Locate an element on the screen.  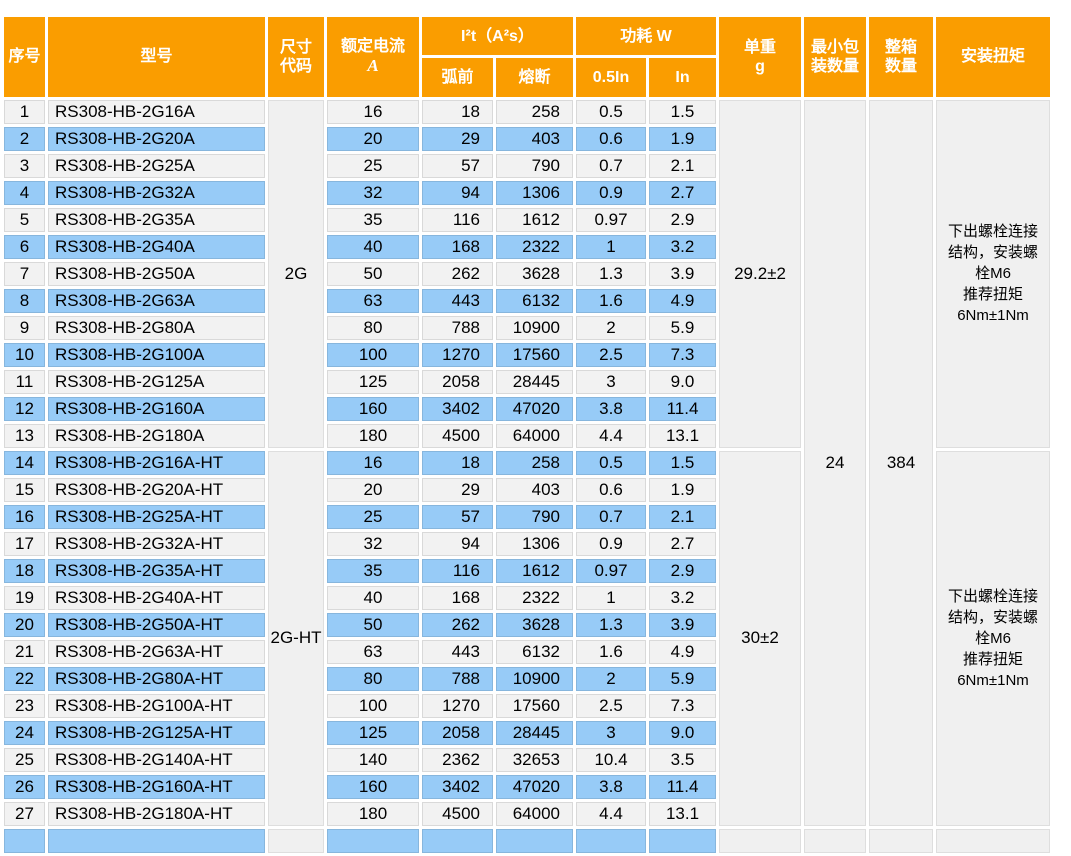
power-05in-cell: 0.7 is located at coordinates (611, 165).